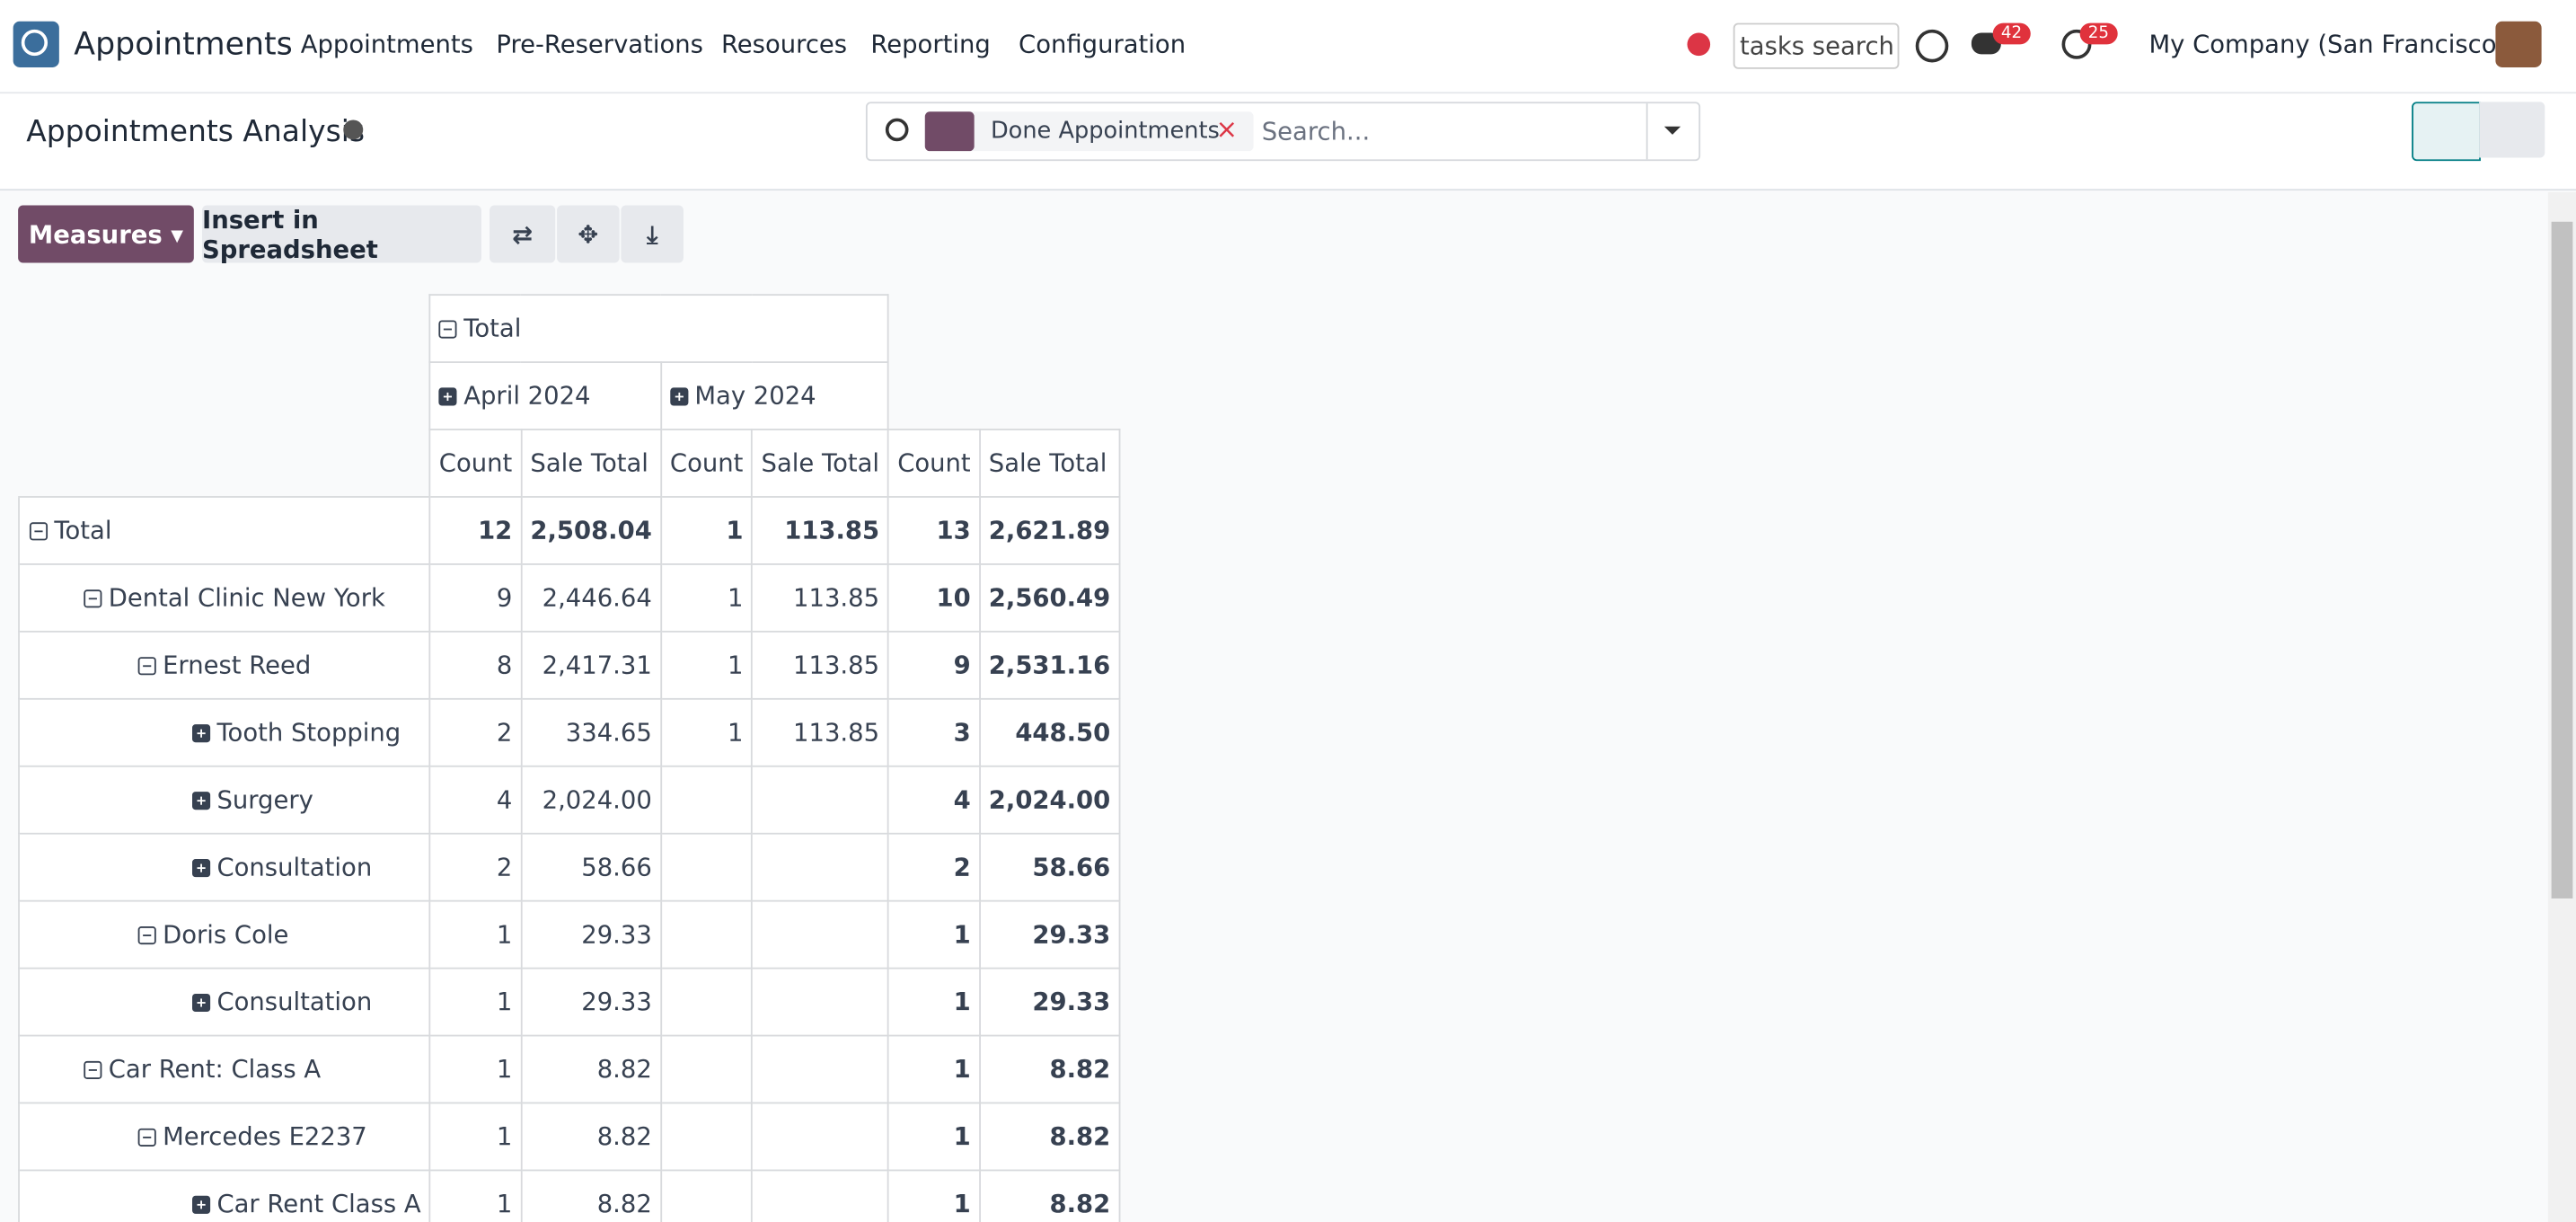 Image resolution: width=2576 pixels, height=1222 pixels. What do you see at coordinates (545, 395) in the screenshot?
I see `col-header: April 2024` at bounding box center [545, 395].